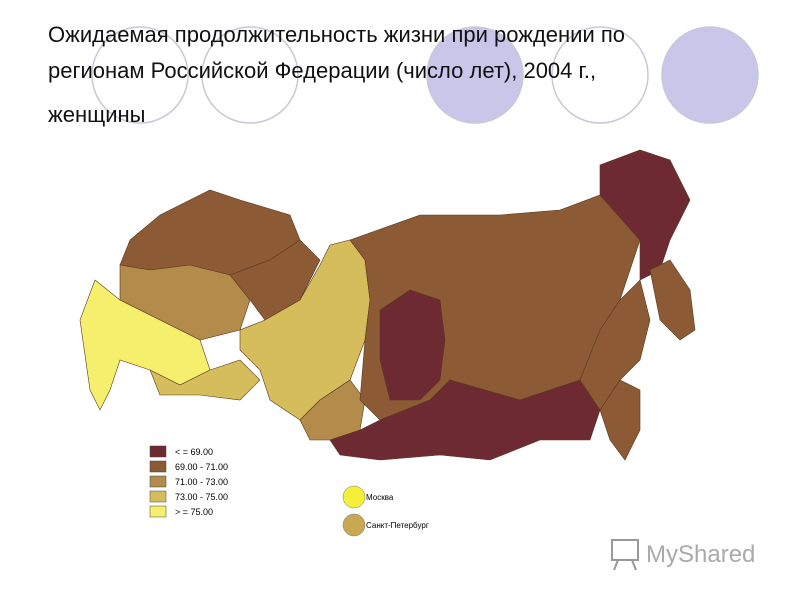  What do you see at coordinates (385, 511) in the screenshot?
I see `city-legend: Москва Санкт-Петербург` at bounding box center [385, 511].